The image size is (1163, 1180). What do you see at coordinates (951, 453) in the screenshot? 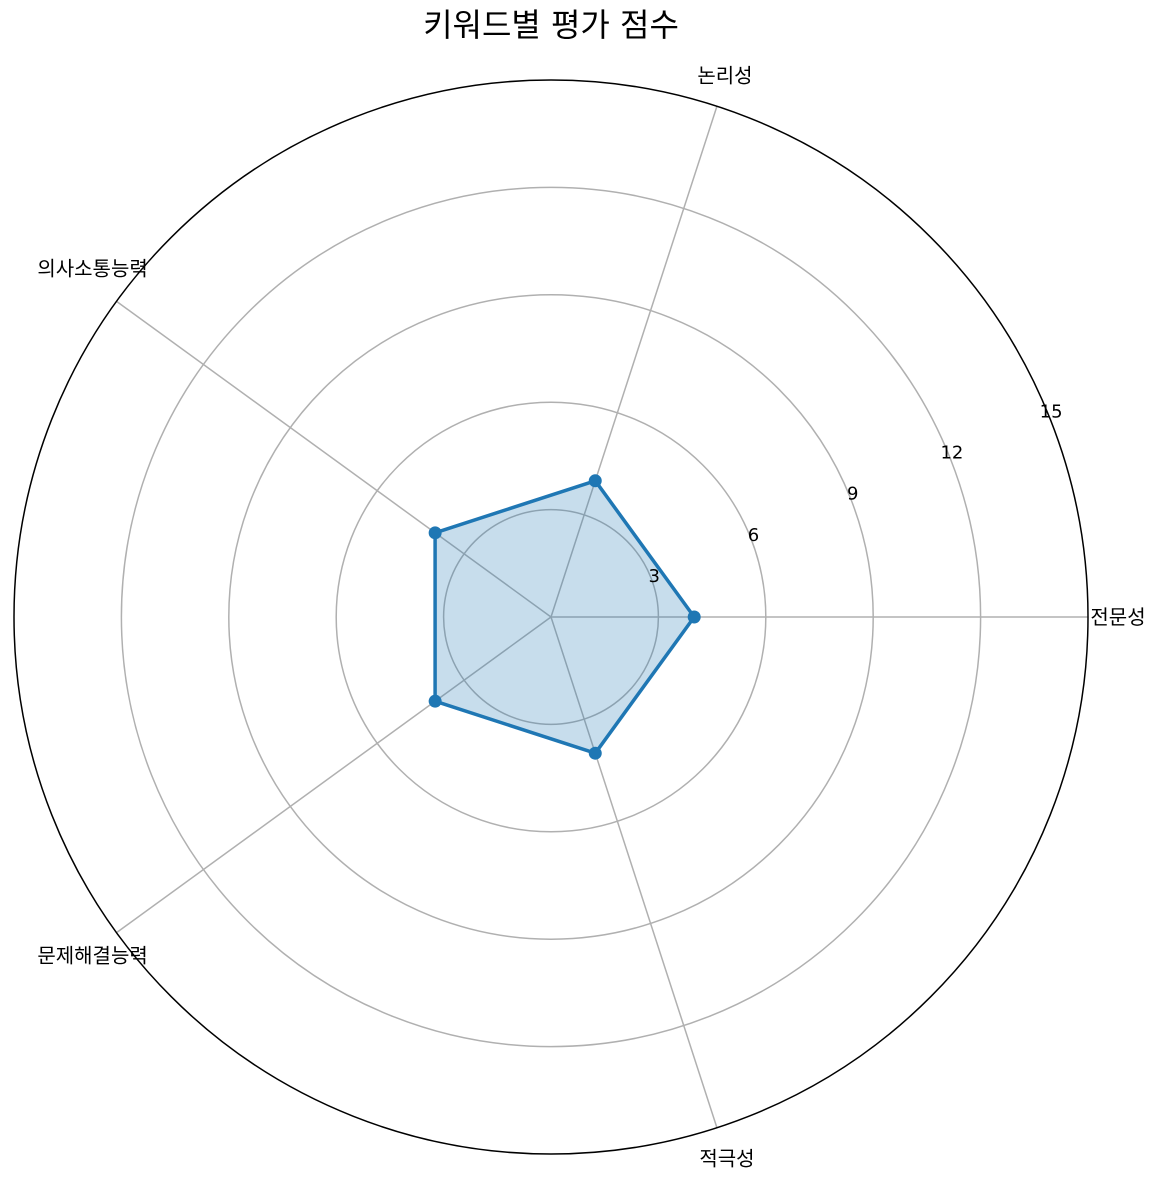
I see `radial-tick-label: 12` at bounding box center [951, 453].